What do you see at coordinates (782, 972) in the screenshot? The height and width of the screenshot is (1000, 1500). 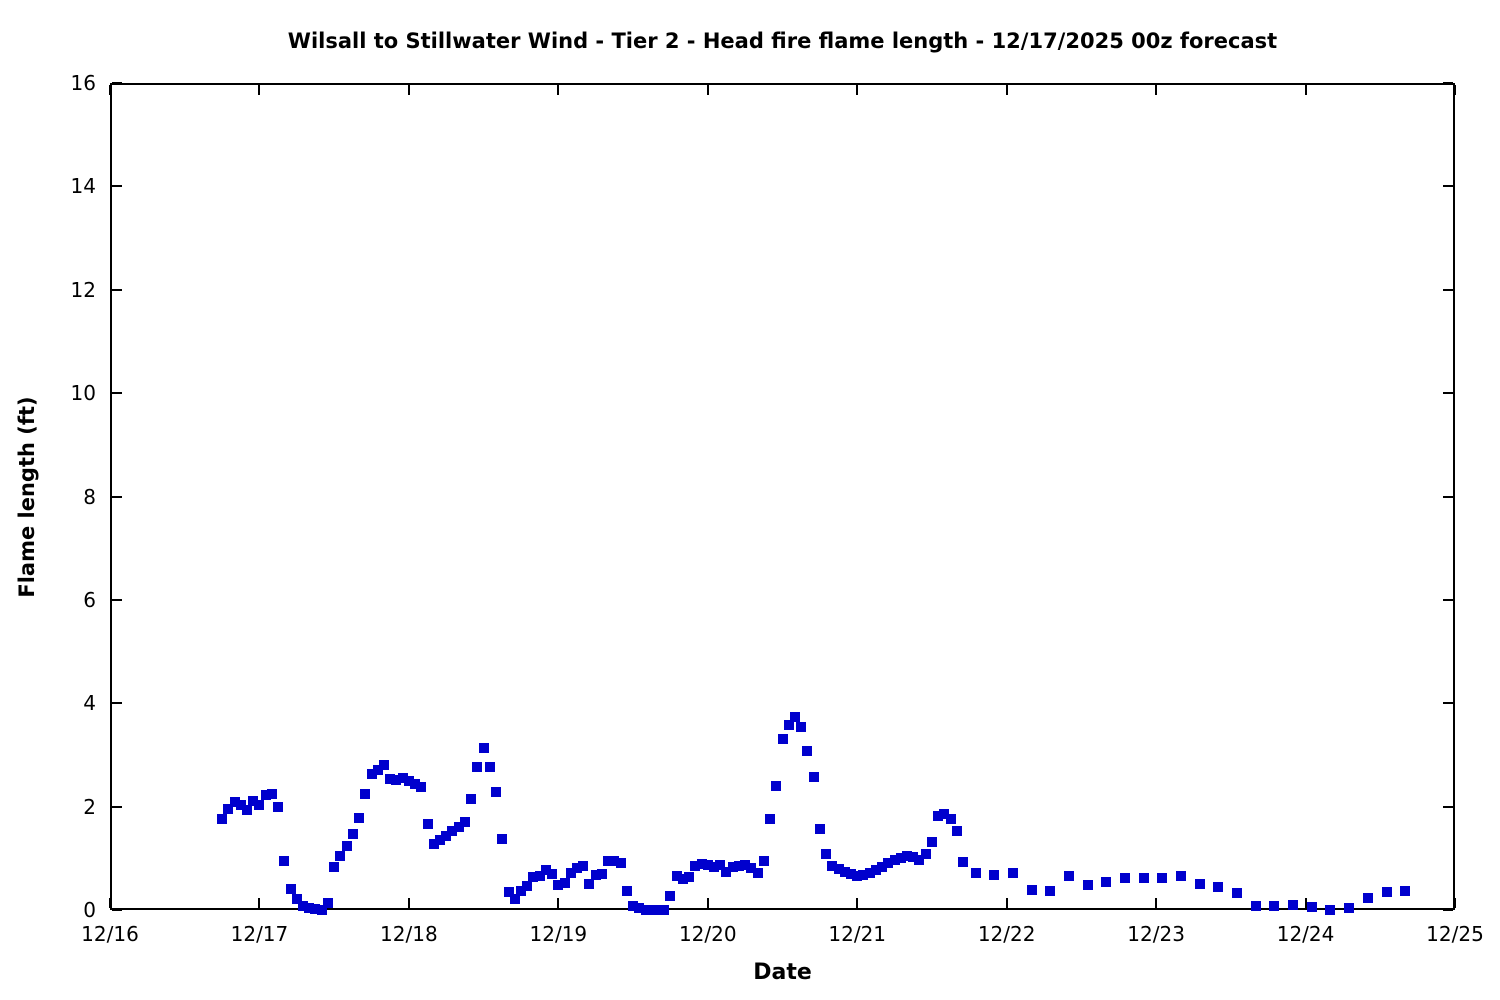 I see `x-axis-title: Date` at bounding box center [782, 972].